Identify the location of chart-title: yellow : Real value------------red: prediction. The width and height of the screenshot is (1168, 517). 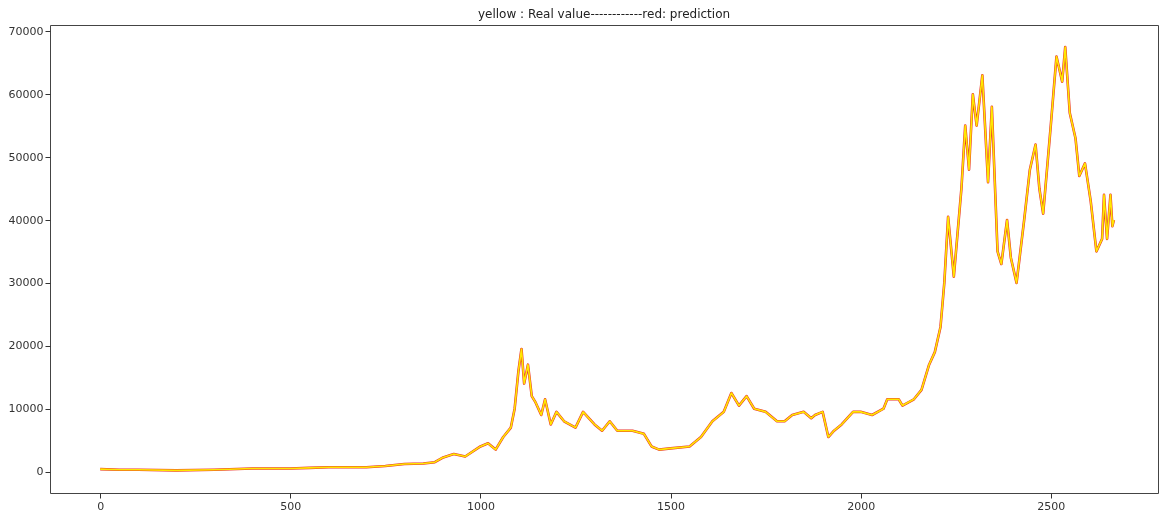
(604, 14).